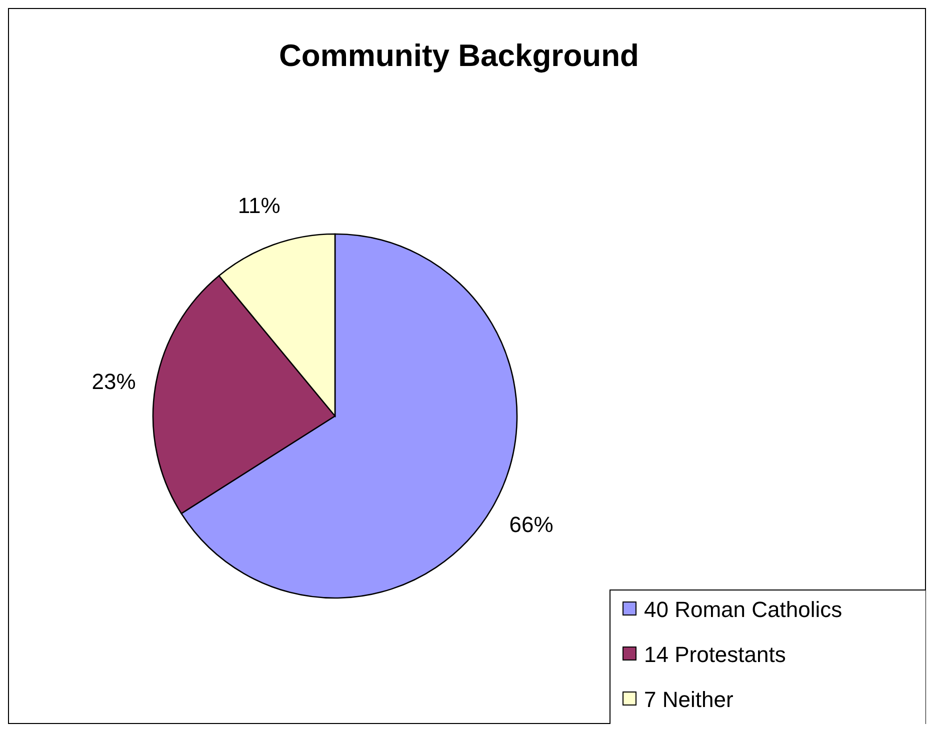 This screenshot has width=934, height=732. Describe the element at coordinates (114, 381) in the screenshot. I see `data-label: 23%` at that location.